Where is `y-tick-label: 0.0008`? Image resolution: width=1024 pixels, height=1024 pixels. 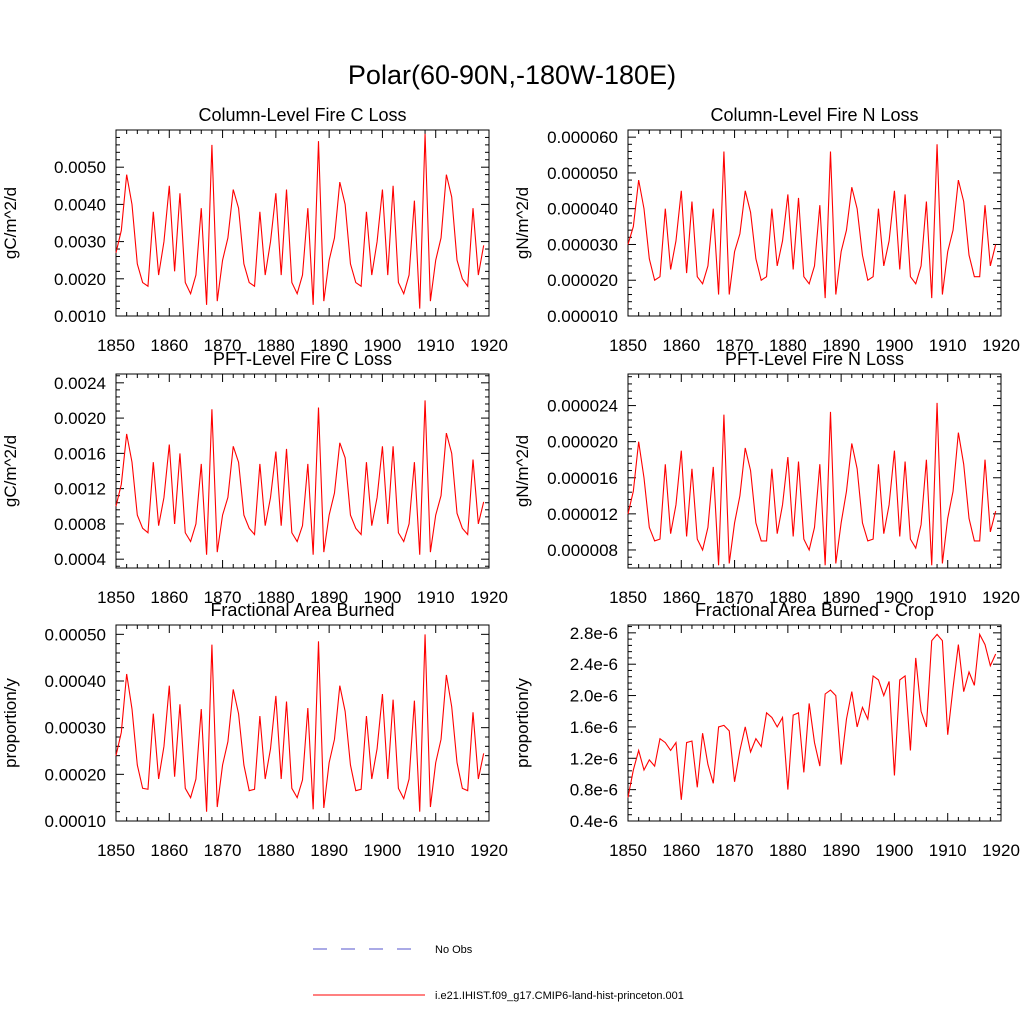
y-tick-label: 0.0008 is located at coordinates (80, 524).